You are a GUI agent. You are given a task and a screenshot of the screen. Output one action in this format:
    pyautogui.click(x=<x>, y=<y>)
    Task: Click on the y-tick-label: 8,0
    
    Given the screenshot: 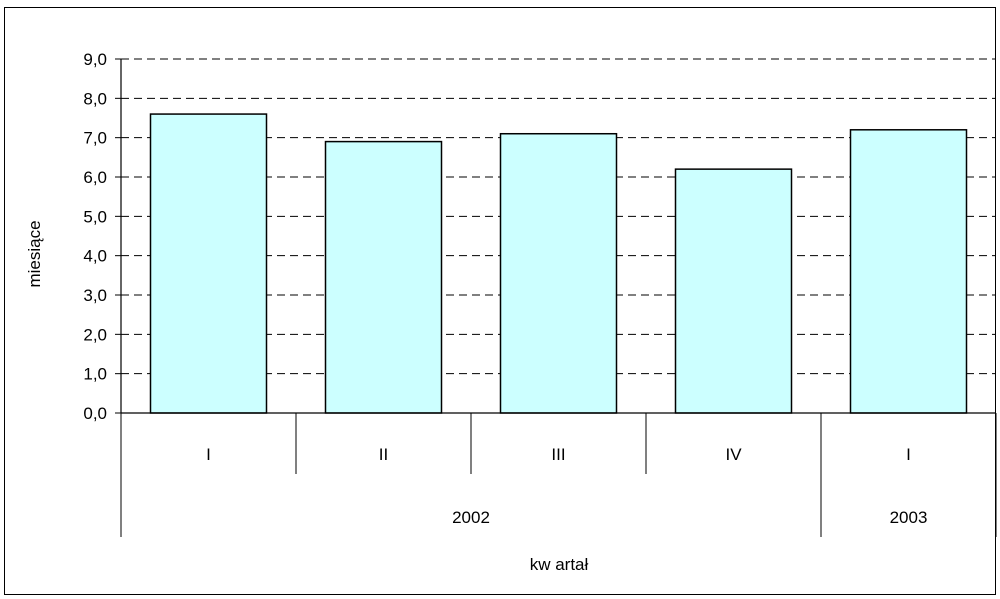 What is the action you would take?
    pyautogui.click(x=95, y=98)
    